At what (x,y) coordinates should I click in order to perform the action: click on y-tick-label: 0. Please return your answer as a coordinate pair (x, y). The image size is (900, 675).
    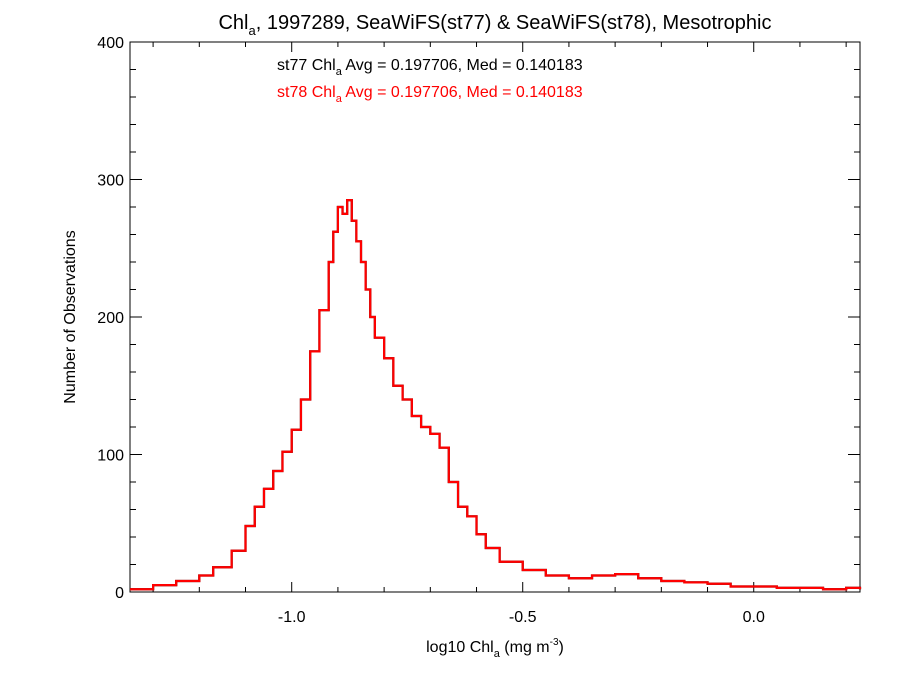
    Looking at the image, I should click on (119, 593).